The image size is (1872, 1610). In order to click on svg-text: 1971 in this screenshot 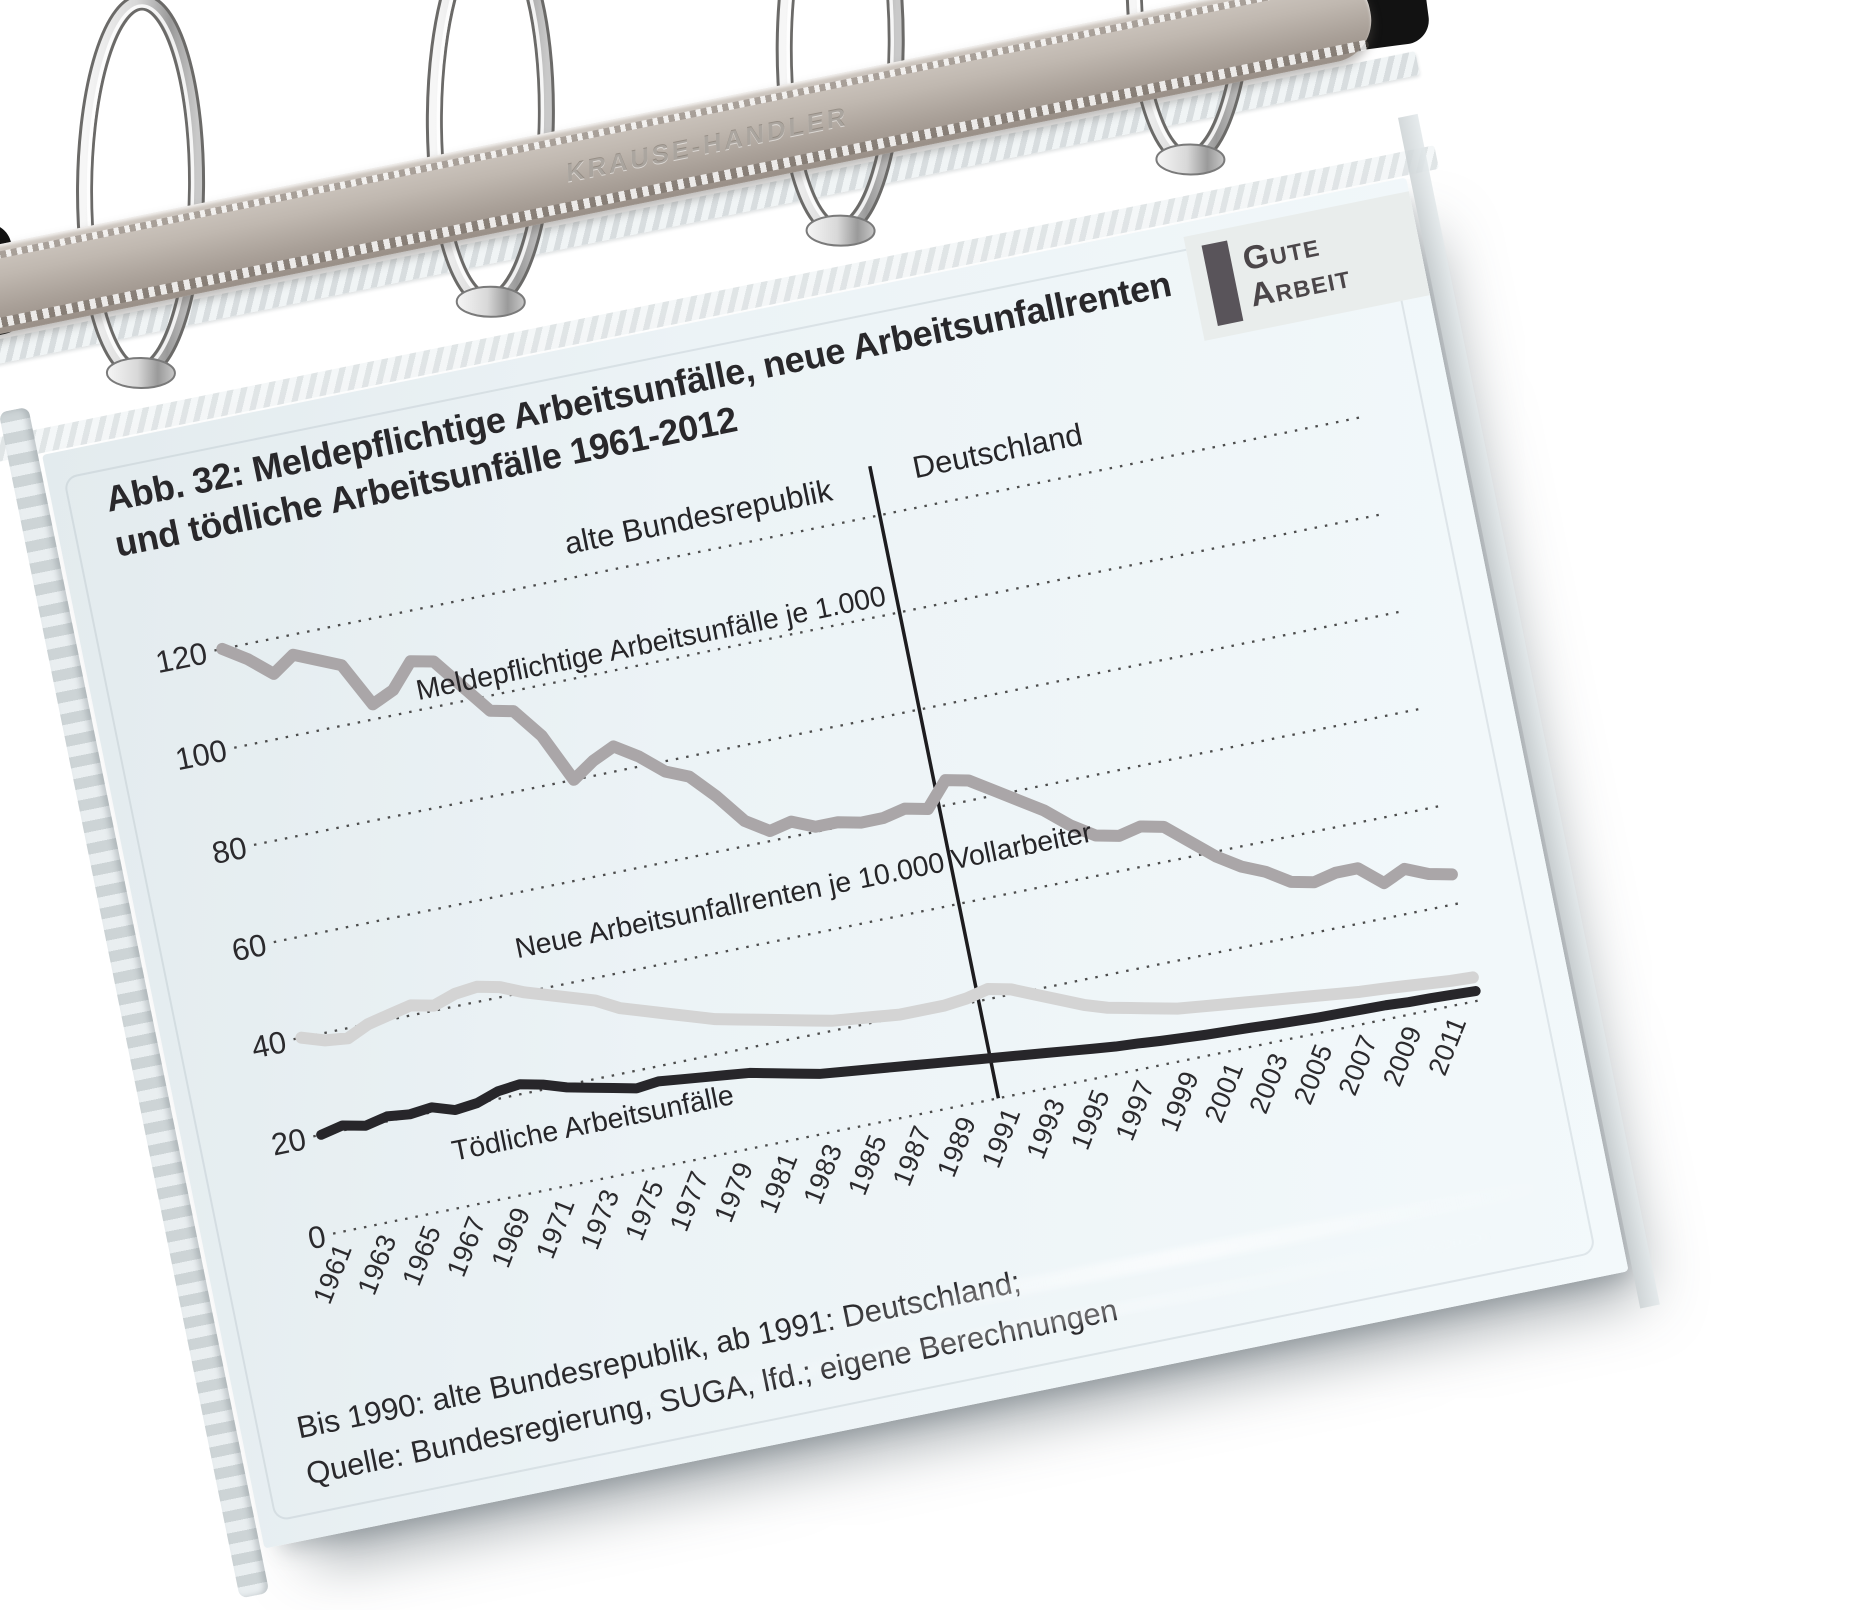, I will do `click(555, 1228)`.